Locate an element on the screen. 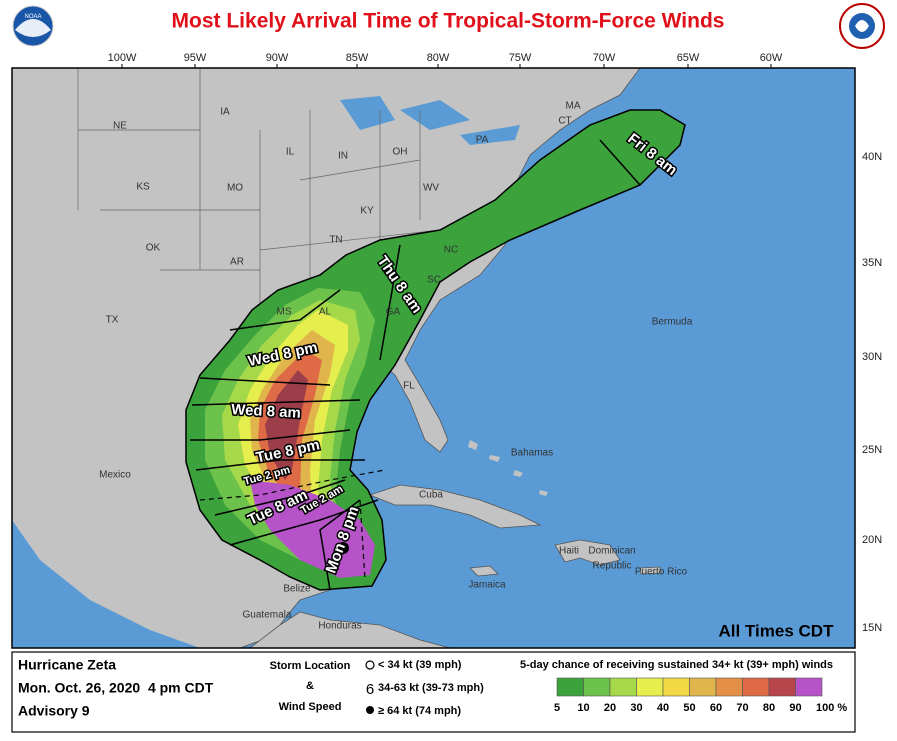 This screenshot has width=897, height=741. place-label: SC is located at coordinates (434, 280).